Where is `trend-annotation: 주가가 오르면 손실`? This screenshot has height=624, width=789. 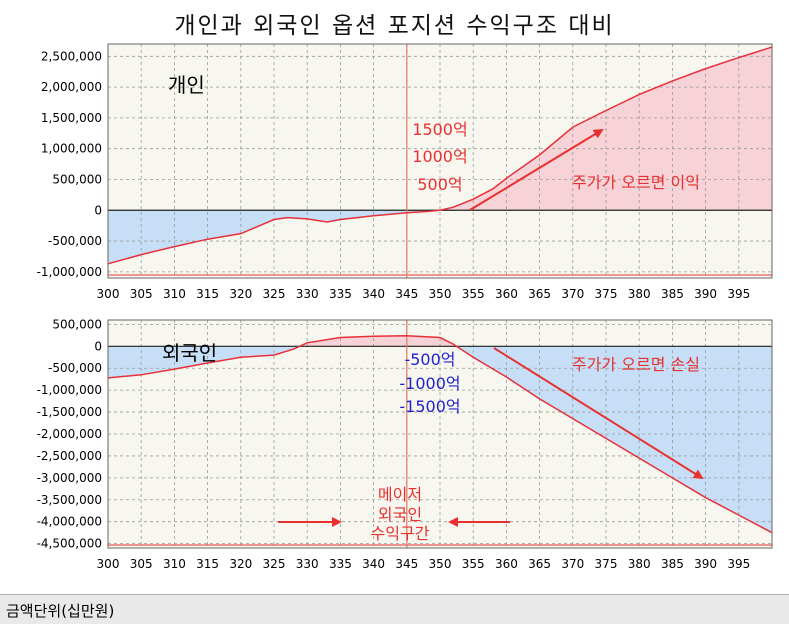 trend-annotation: 주가가 오르면 손실 is located at coordinates (636, 364).